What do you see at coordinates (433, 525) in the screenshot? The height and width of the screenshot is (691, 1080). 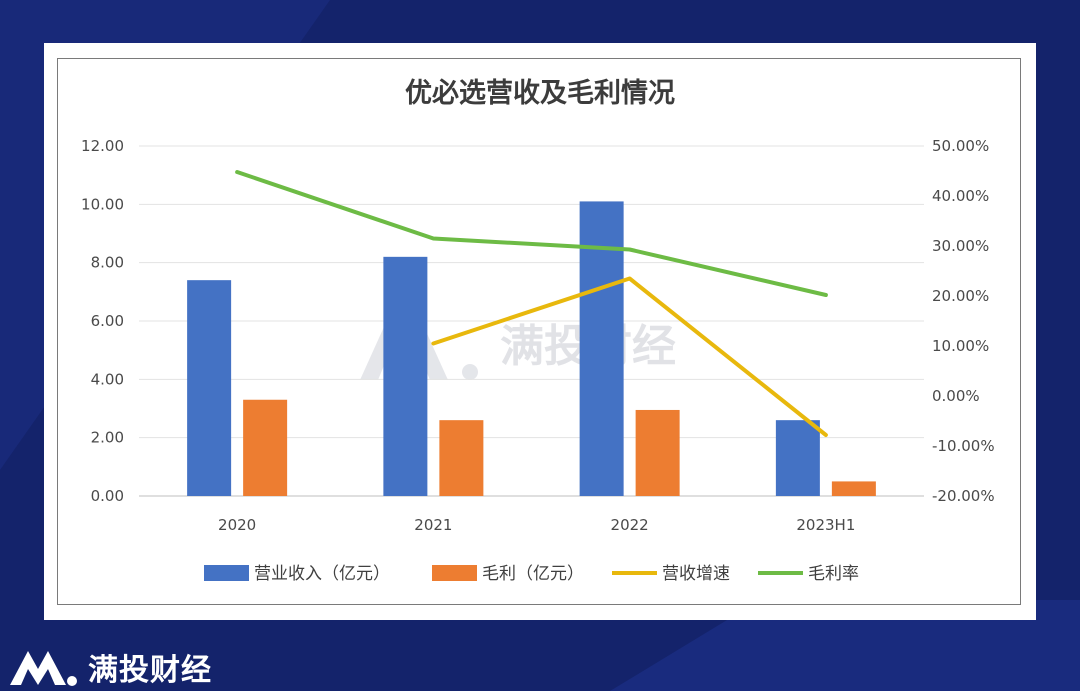 I see `x-tick-label: 2021` at bounding box center [433, 525].